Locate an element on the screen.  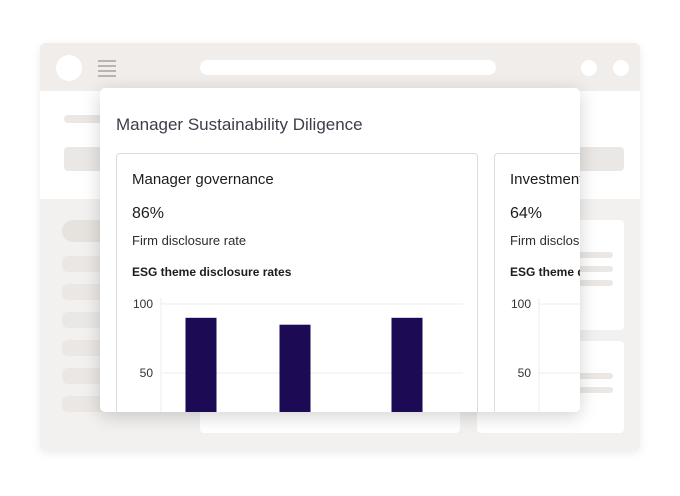
card-title: Investment is located at coordinates (545, 179).